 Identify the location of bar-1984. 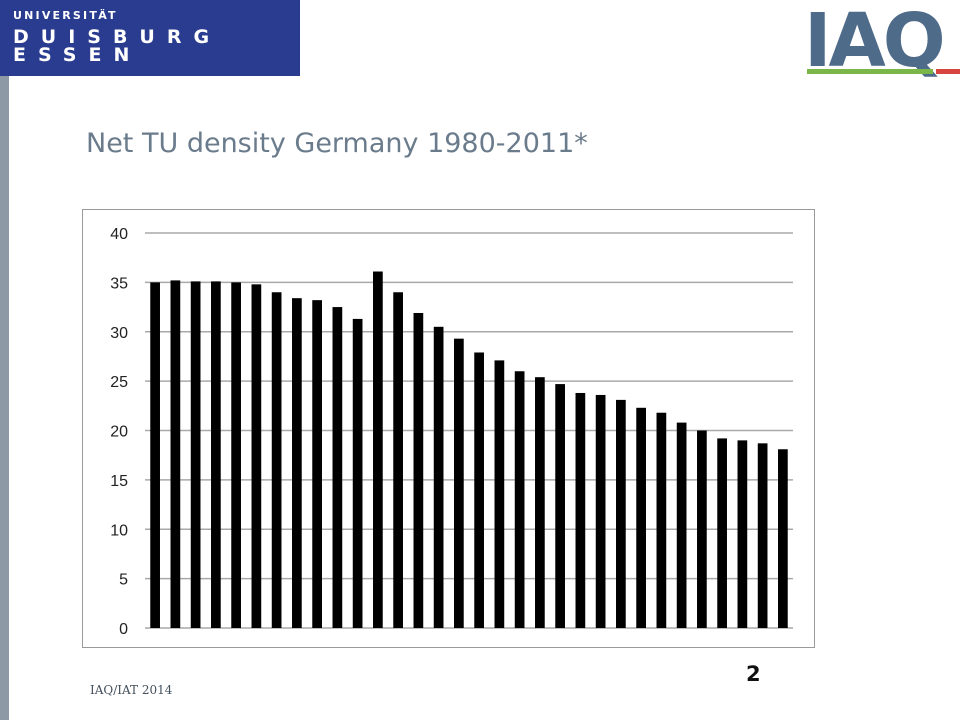
(236, 455).